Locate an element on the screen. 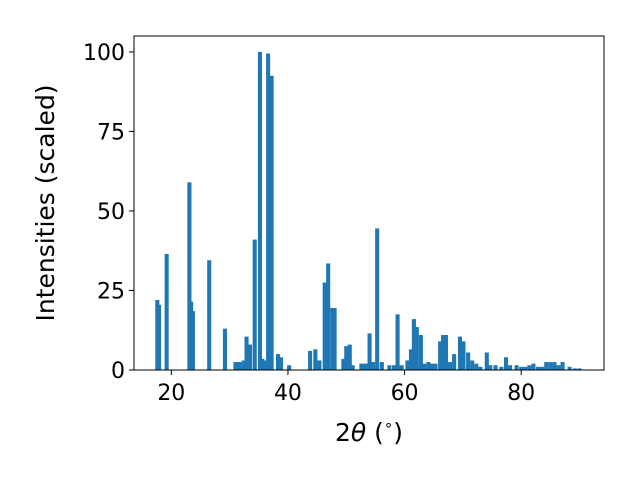  y-tick-label: 100 is located at coordinates (104, 53).